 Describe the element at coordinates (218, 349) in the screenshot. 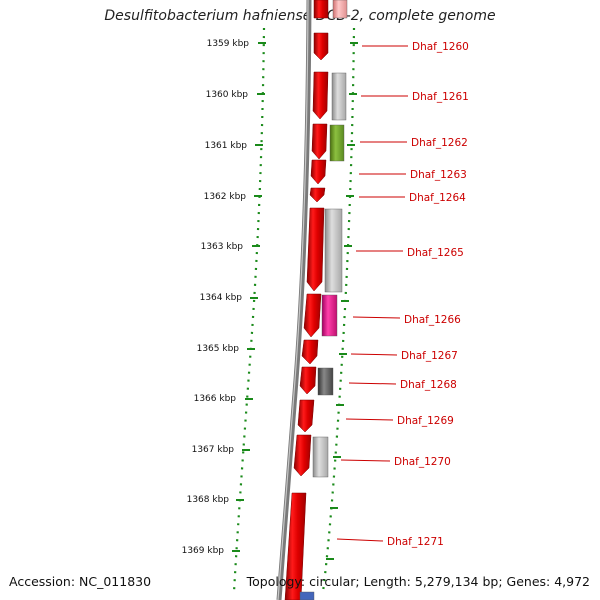

I see `kbp-label: 1365 kbp` at that location.